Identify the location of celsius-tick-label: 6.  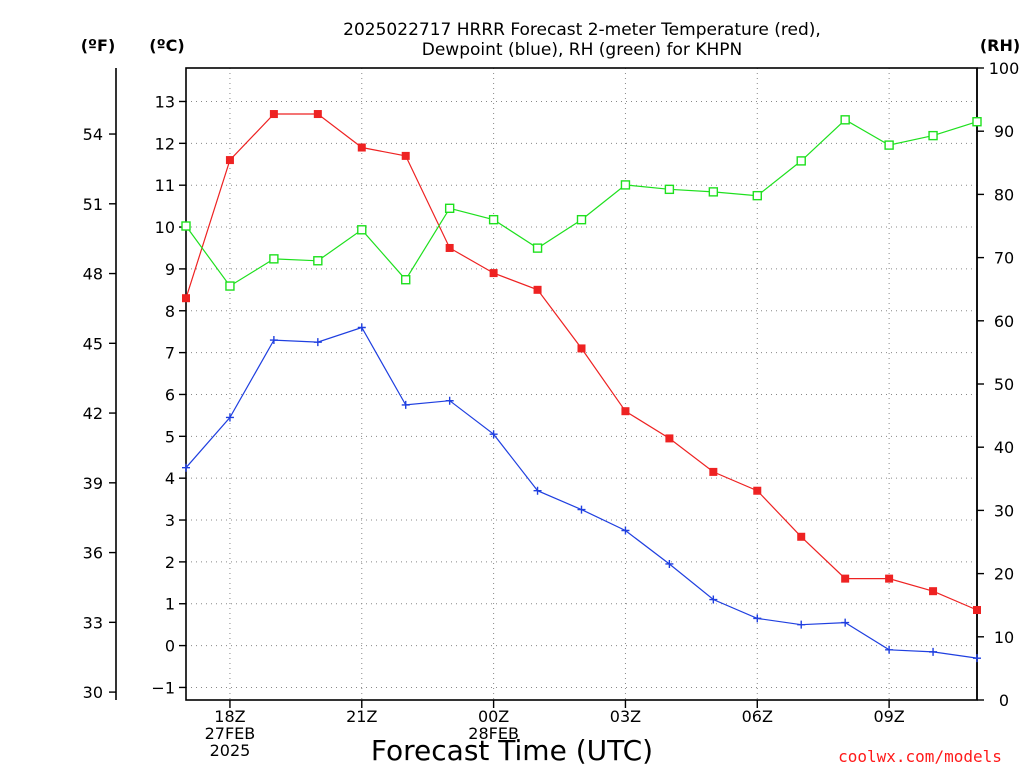
(170, 394).